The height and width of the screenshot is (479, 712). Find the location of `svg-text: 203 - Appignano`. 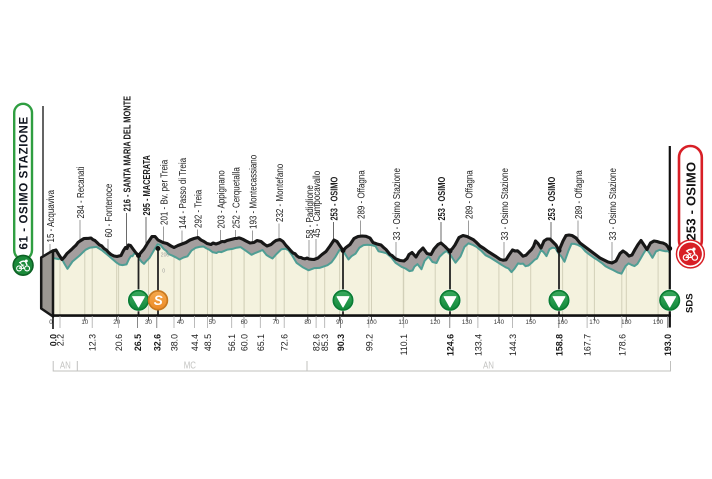

svg-text: 203 - Appignano is located at coordinates (220, 199).